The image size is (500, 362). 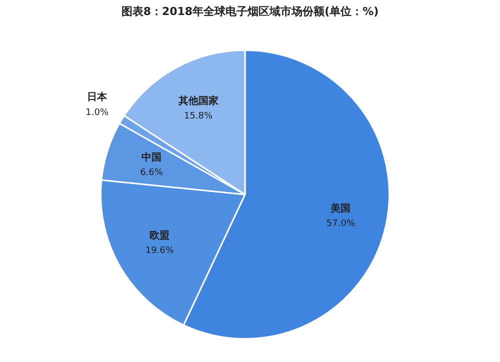 What do you see at coordinates (159, 251) in the screenshot?
I see `data-label: 19.6%` at bounding box center [159, 251].